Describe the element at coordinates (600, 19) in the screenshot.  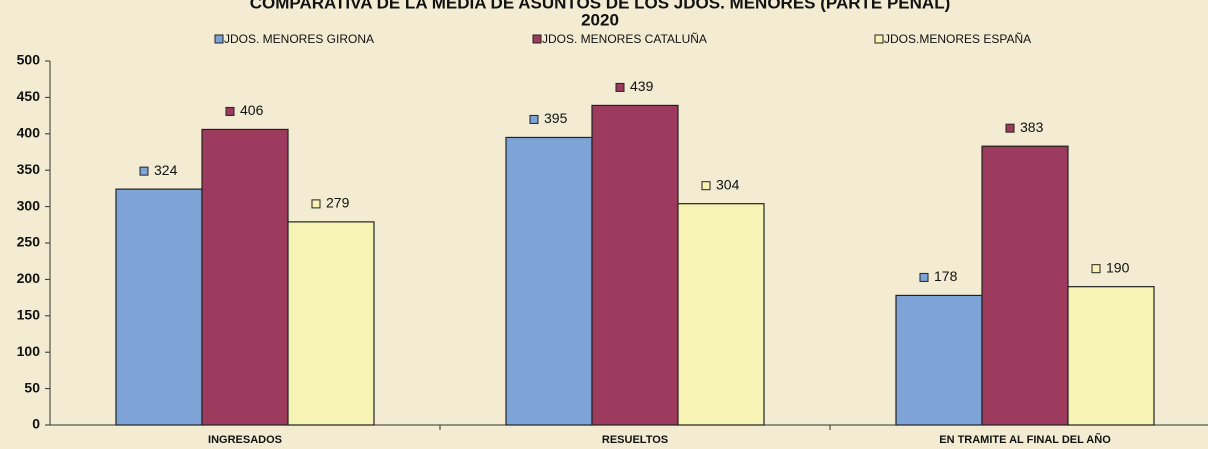
I see `chart-subtitle: 2020` at that location.